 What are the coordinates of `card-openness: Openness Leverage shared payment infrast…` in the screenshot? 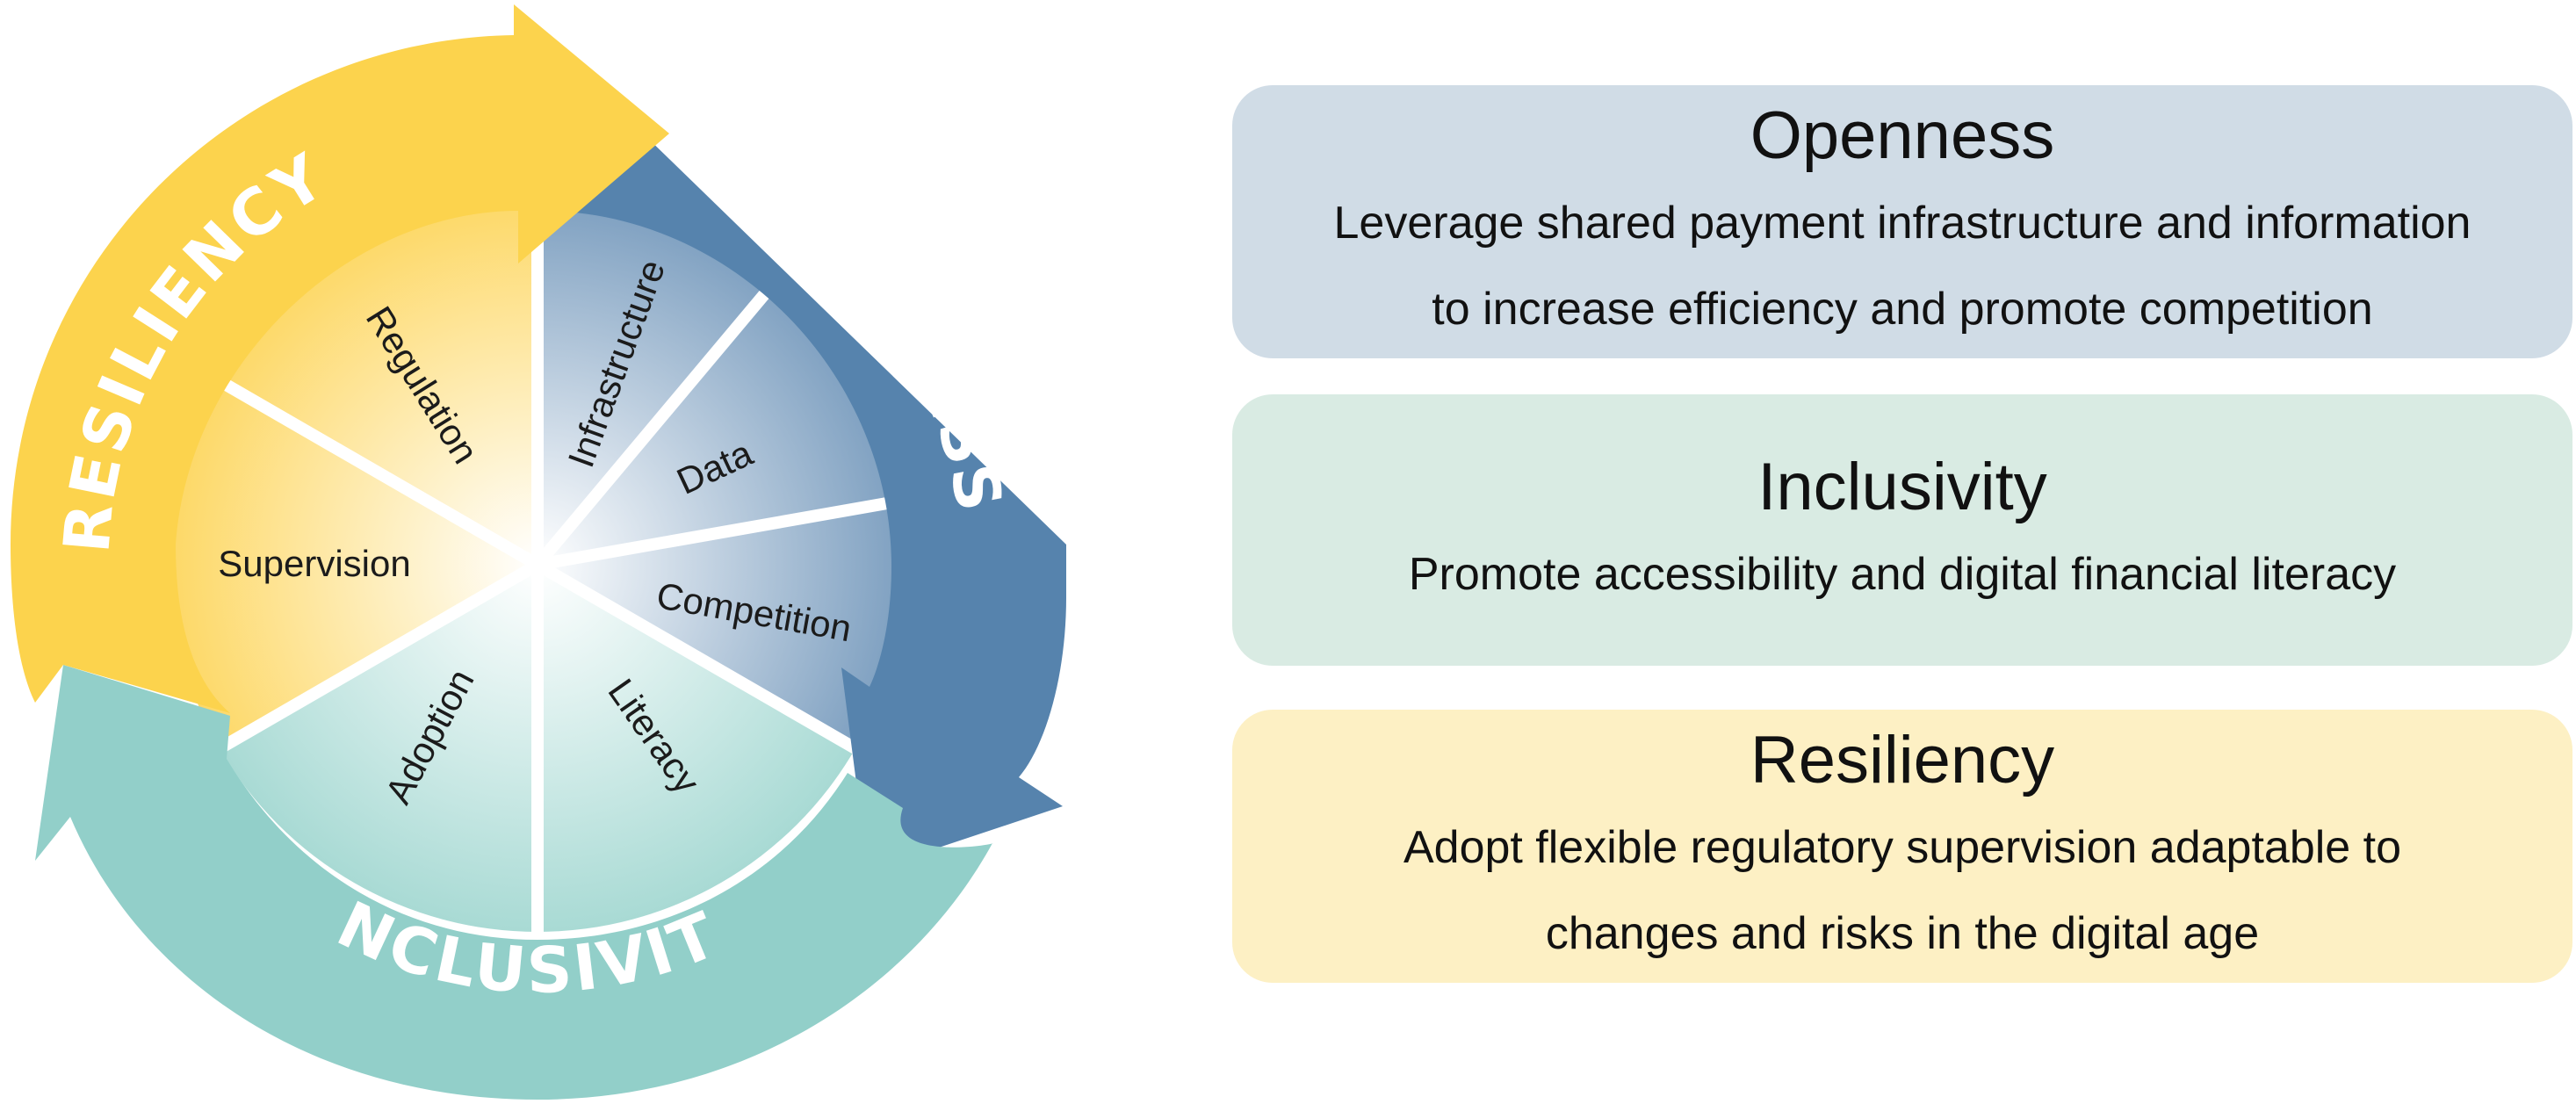 It's located at (1902, 221).